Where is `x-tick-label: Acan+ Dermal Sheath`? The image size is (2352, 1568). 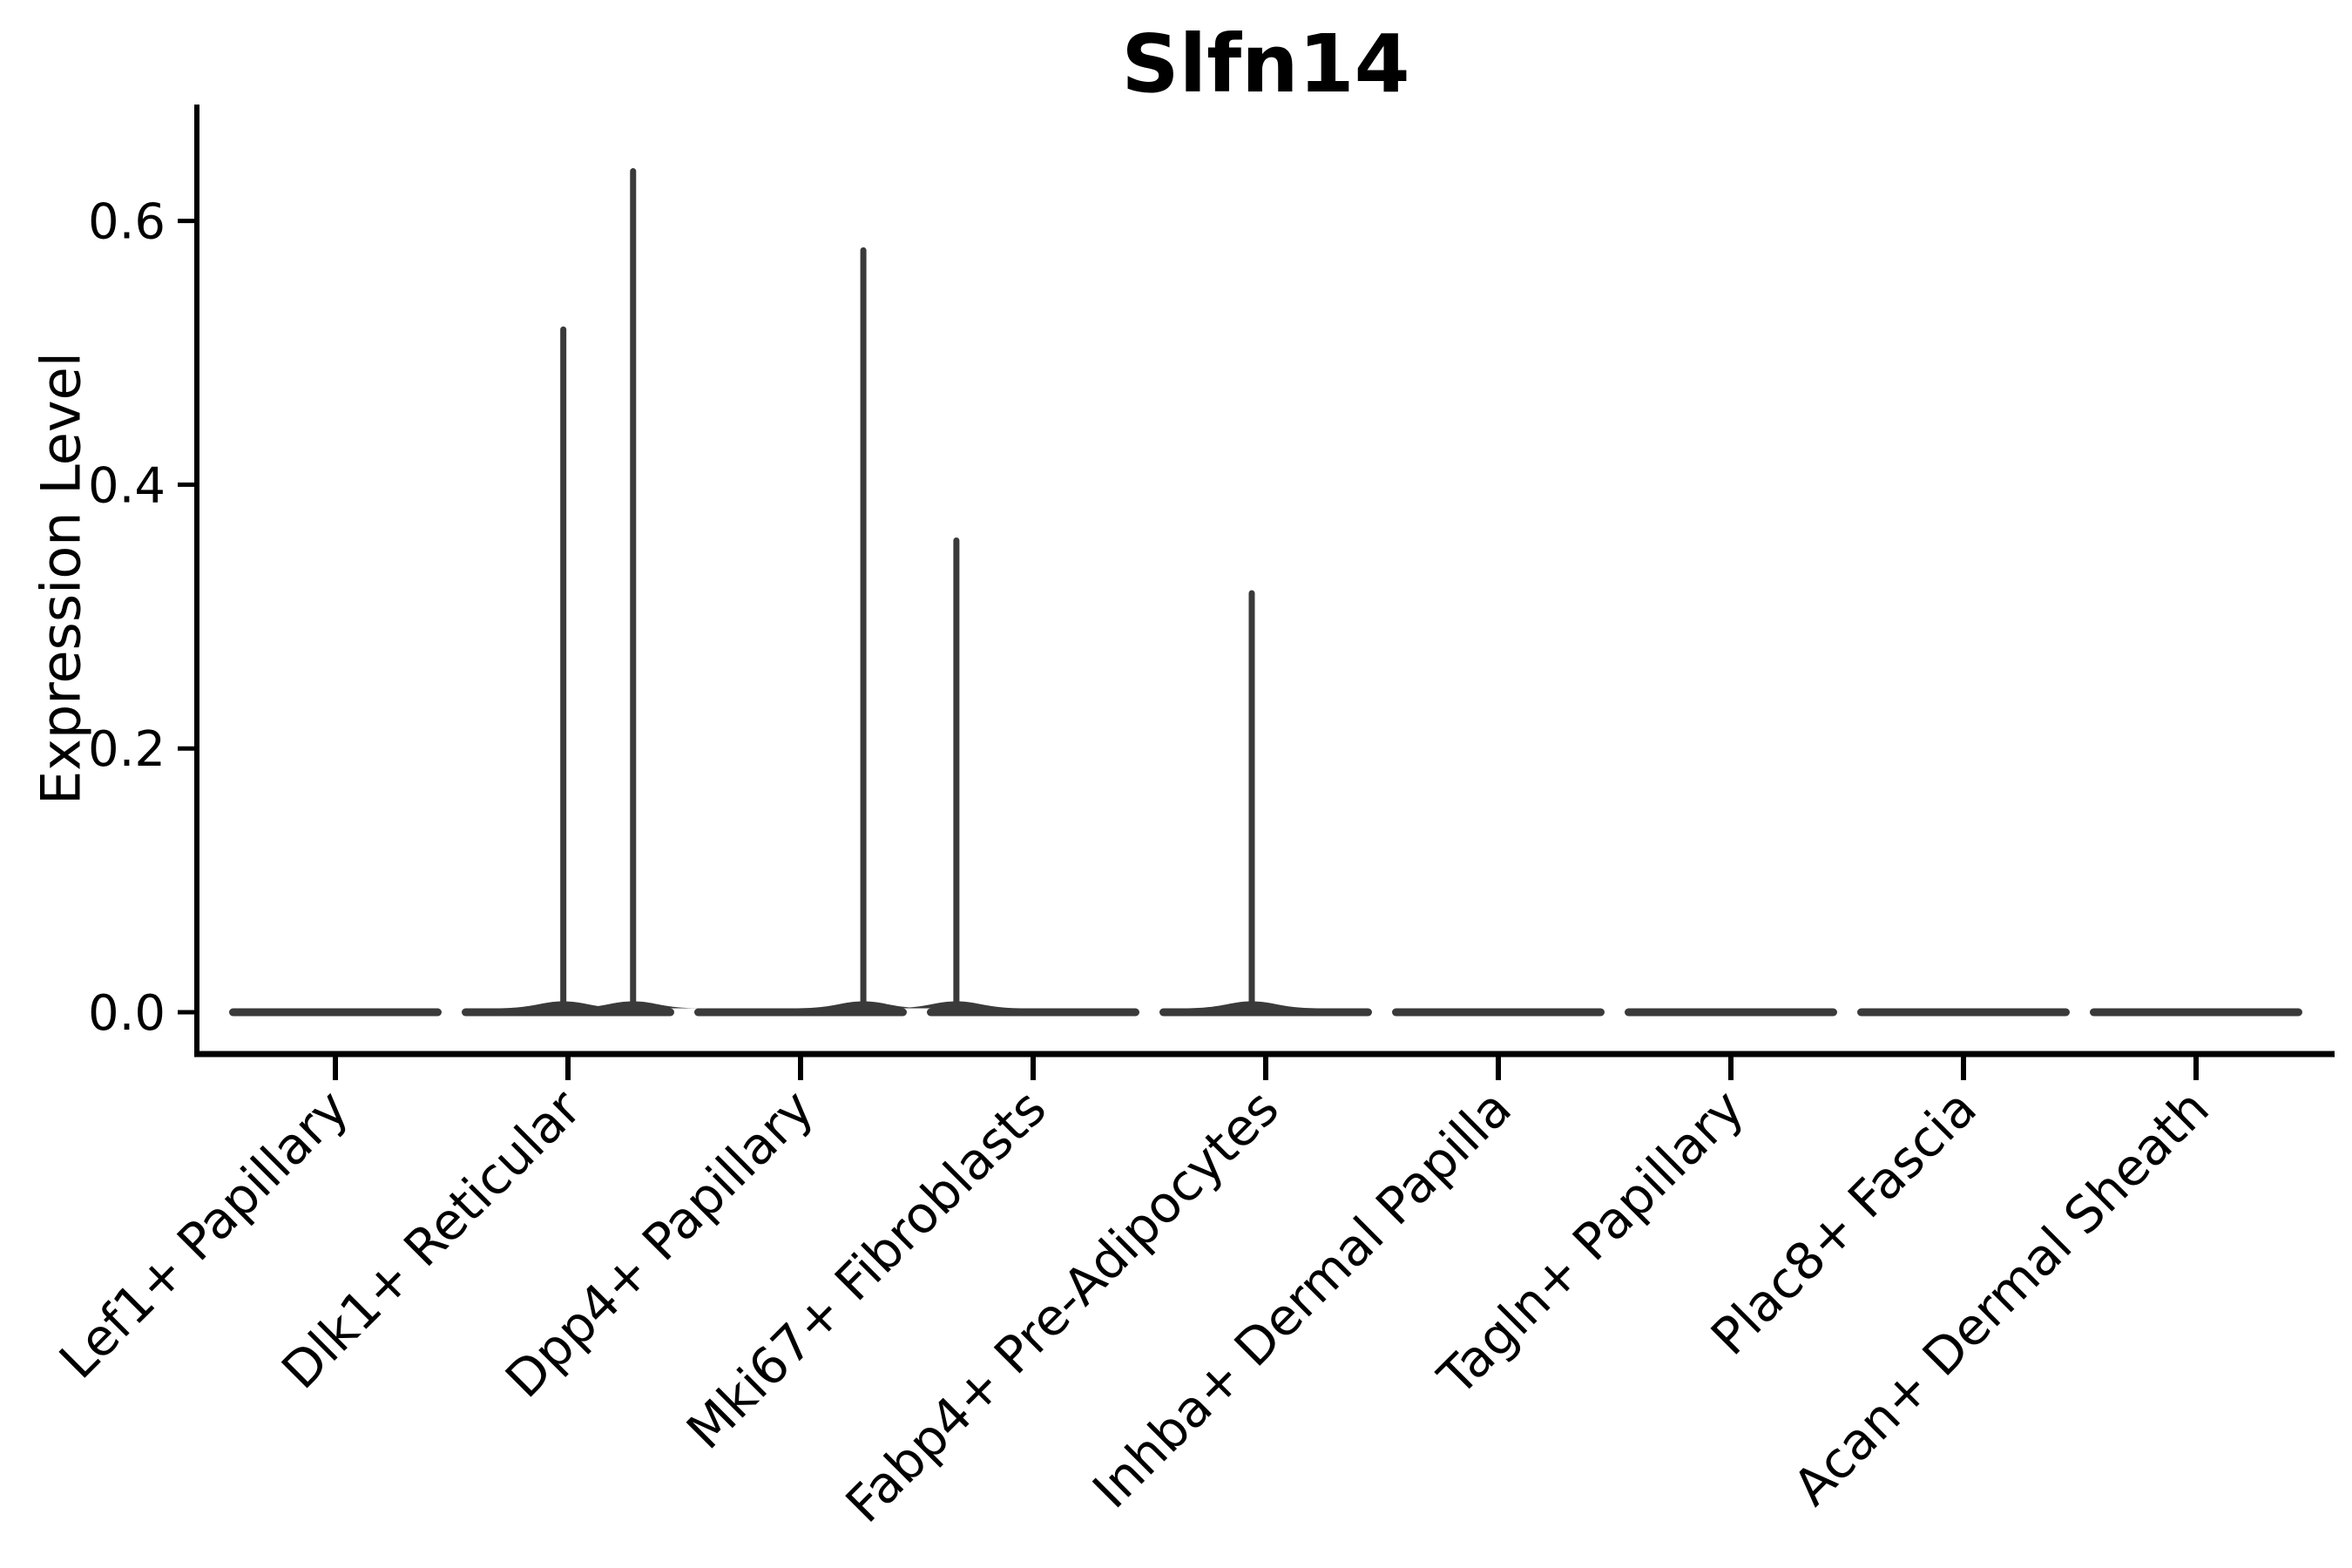
x-tick-label: Acan+ Dermal Sheath is located at coordinates (2001, 1297).